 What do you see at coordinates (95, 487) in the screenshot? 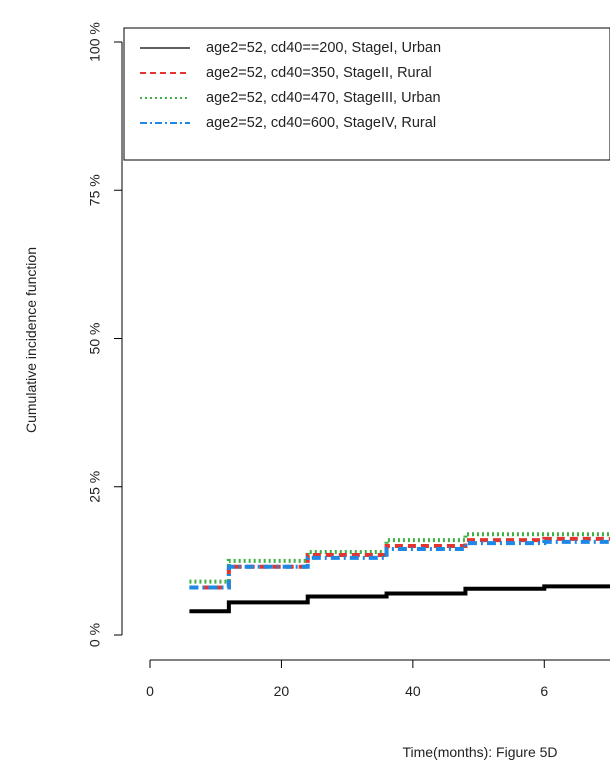
I see `y-tick-label: 25 %` at bounding box center [95, 487].